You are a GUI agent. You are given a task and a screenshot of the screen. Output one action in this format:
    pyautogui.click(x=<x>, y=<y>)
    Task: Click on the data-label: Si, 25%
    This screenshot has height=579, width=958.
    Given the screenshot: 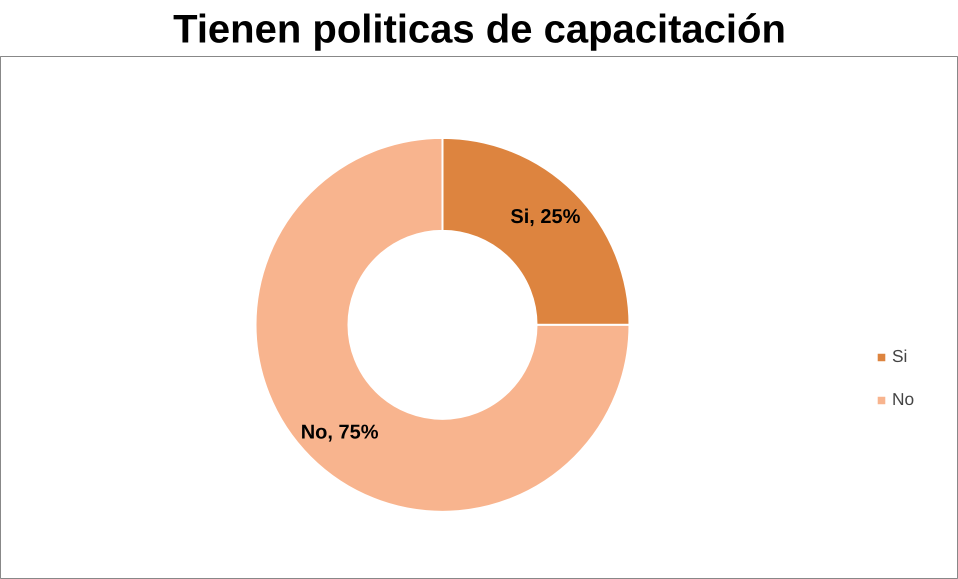 What is the action you would take?
    pyautogui.click(x=545, y=217)
    